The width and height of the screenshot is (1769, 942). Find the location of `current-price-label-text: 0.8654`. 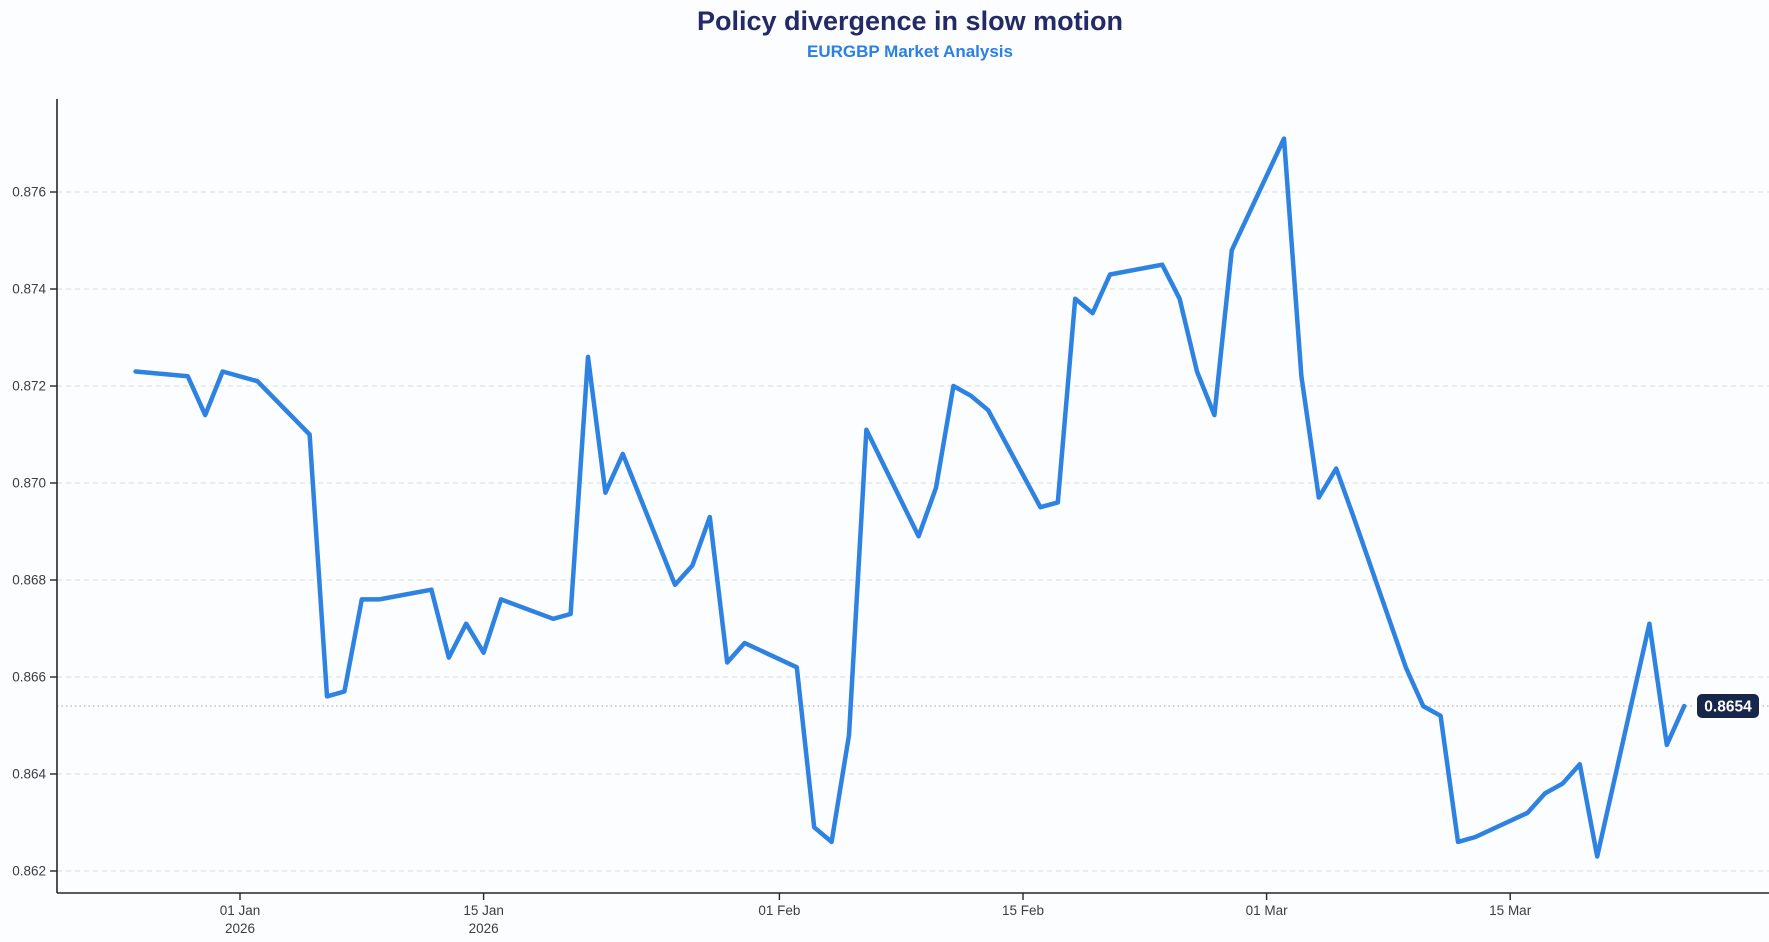

current-price-label-text: 0.8654 is located at coordinates (1728, 707).